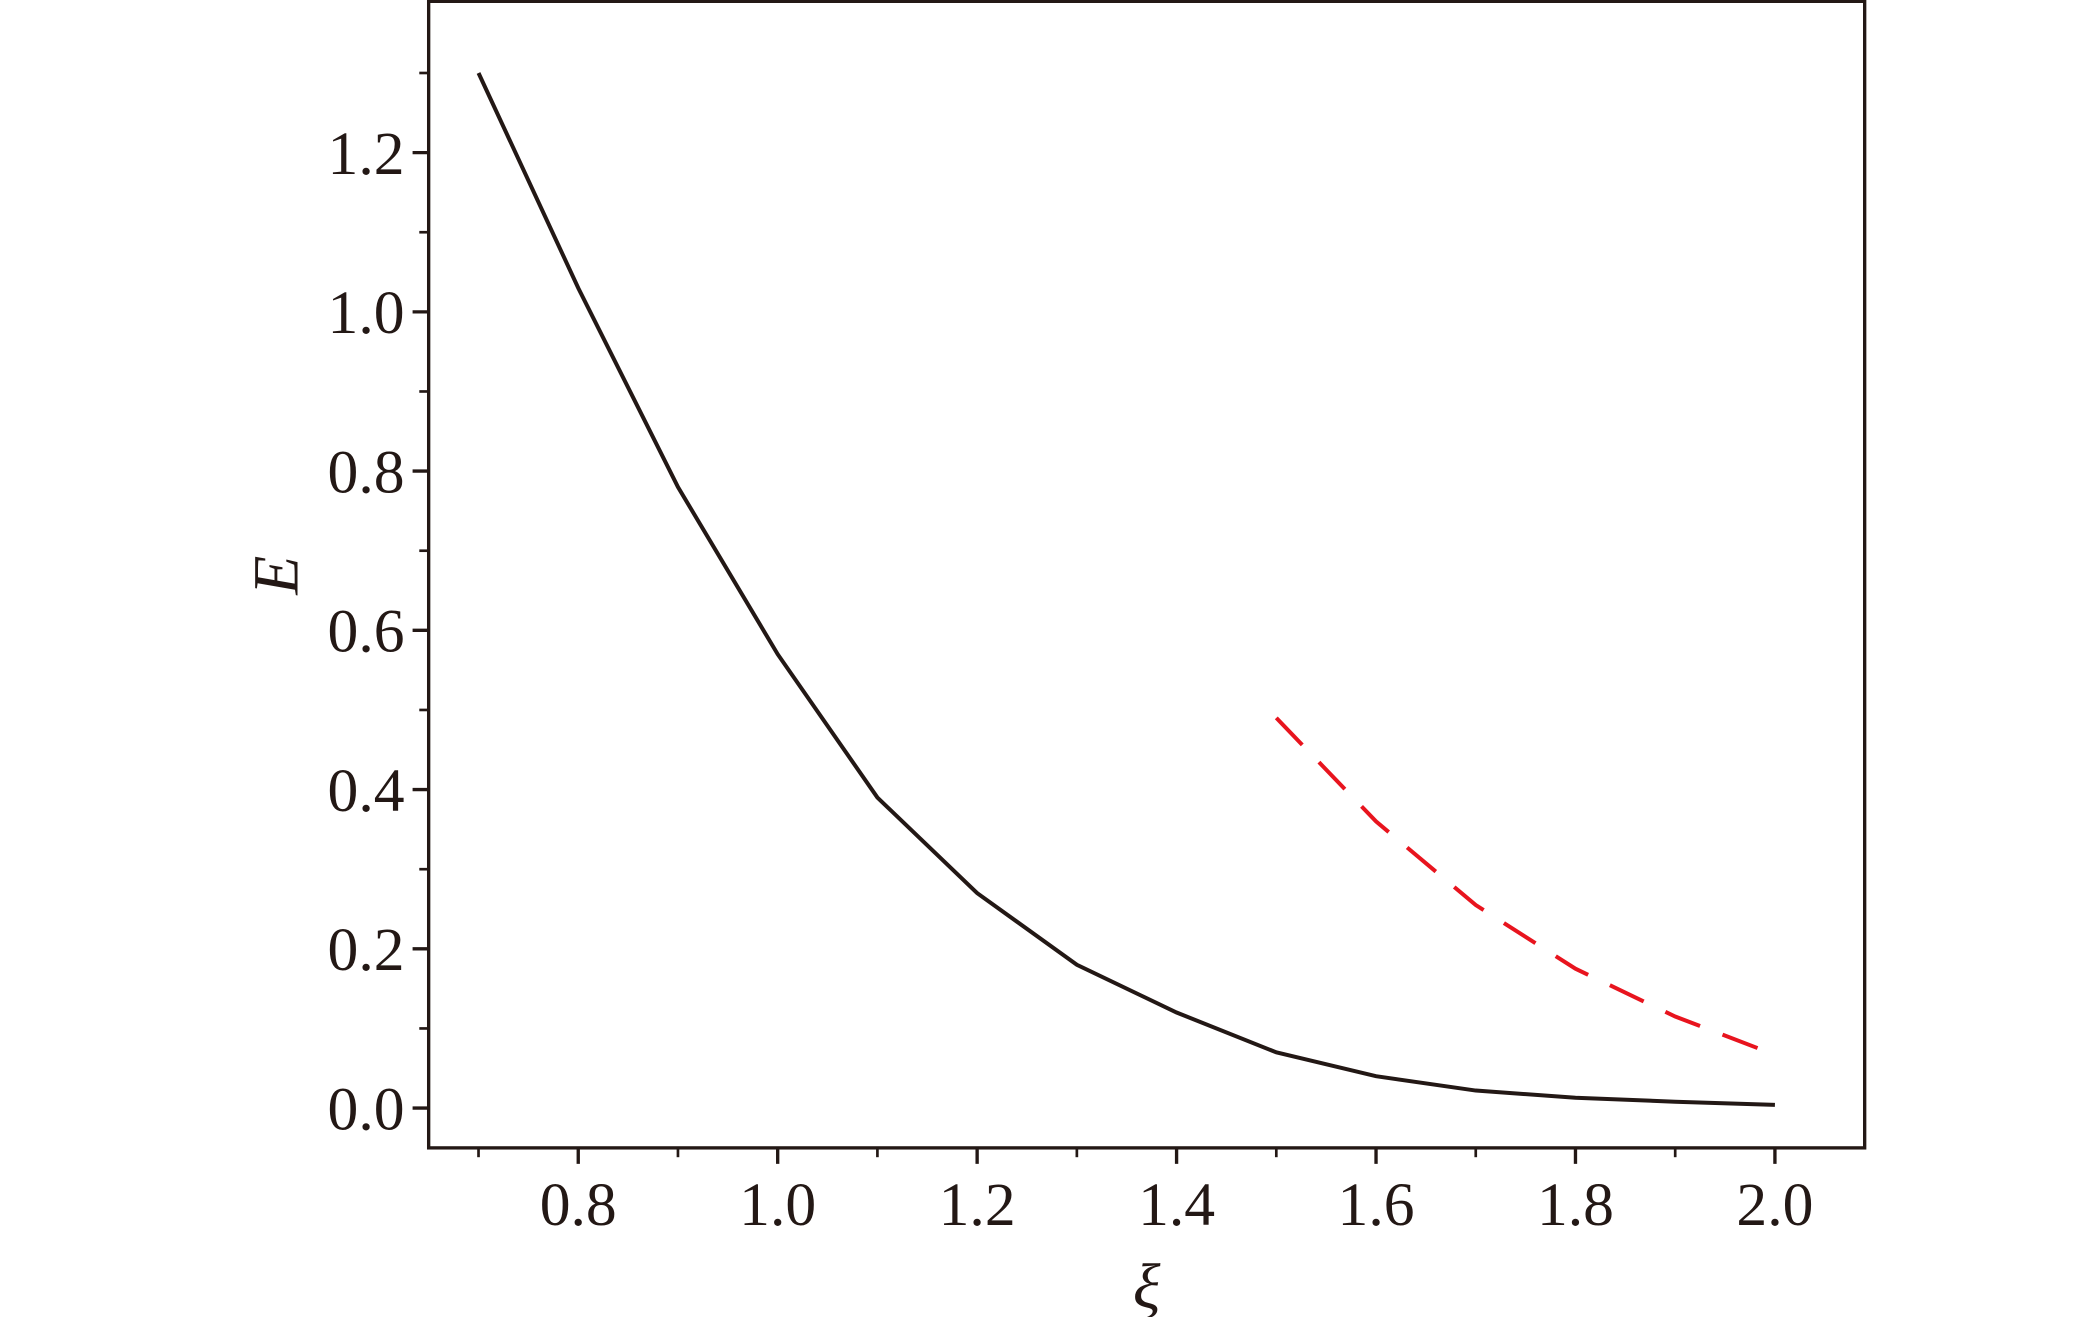  I want to click on y-tick-label: 0.4, so click(366, 791).